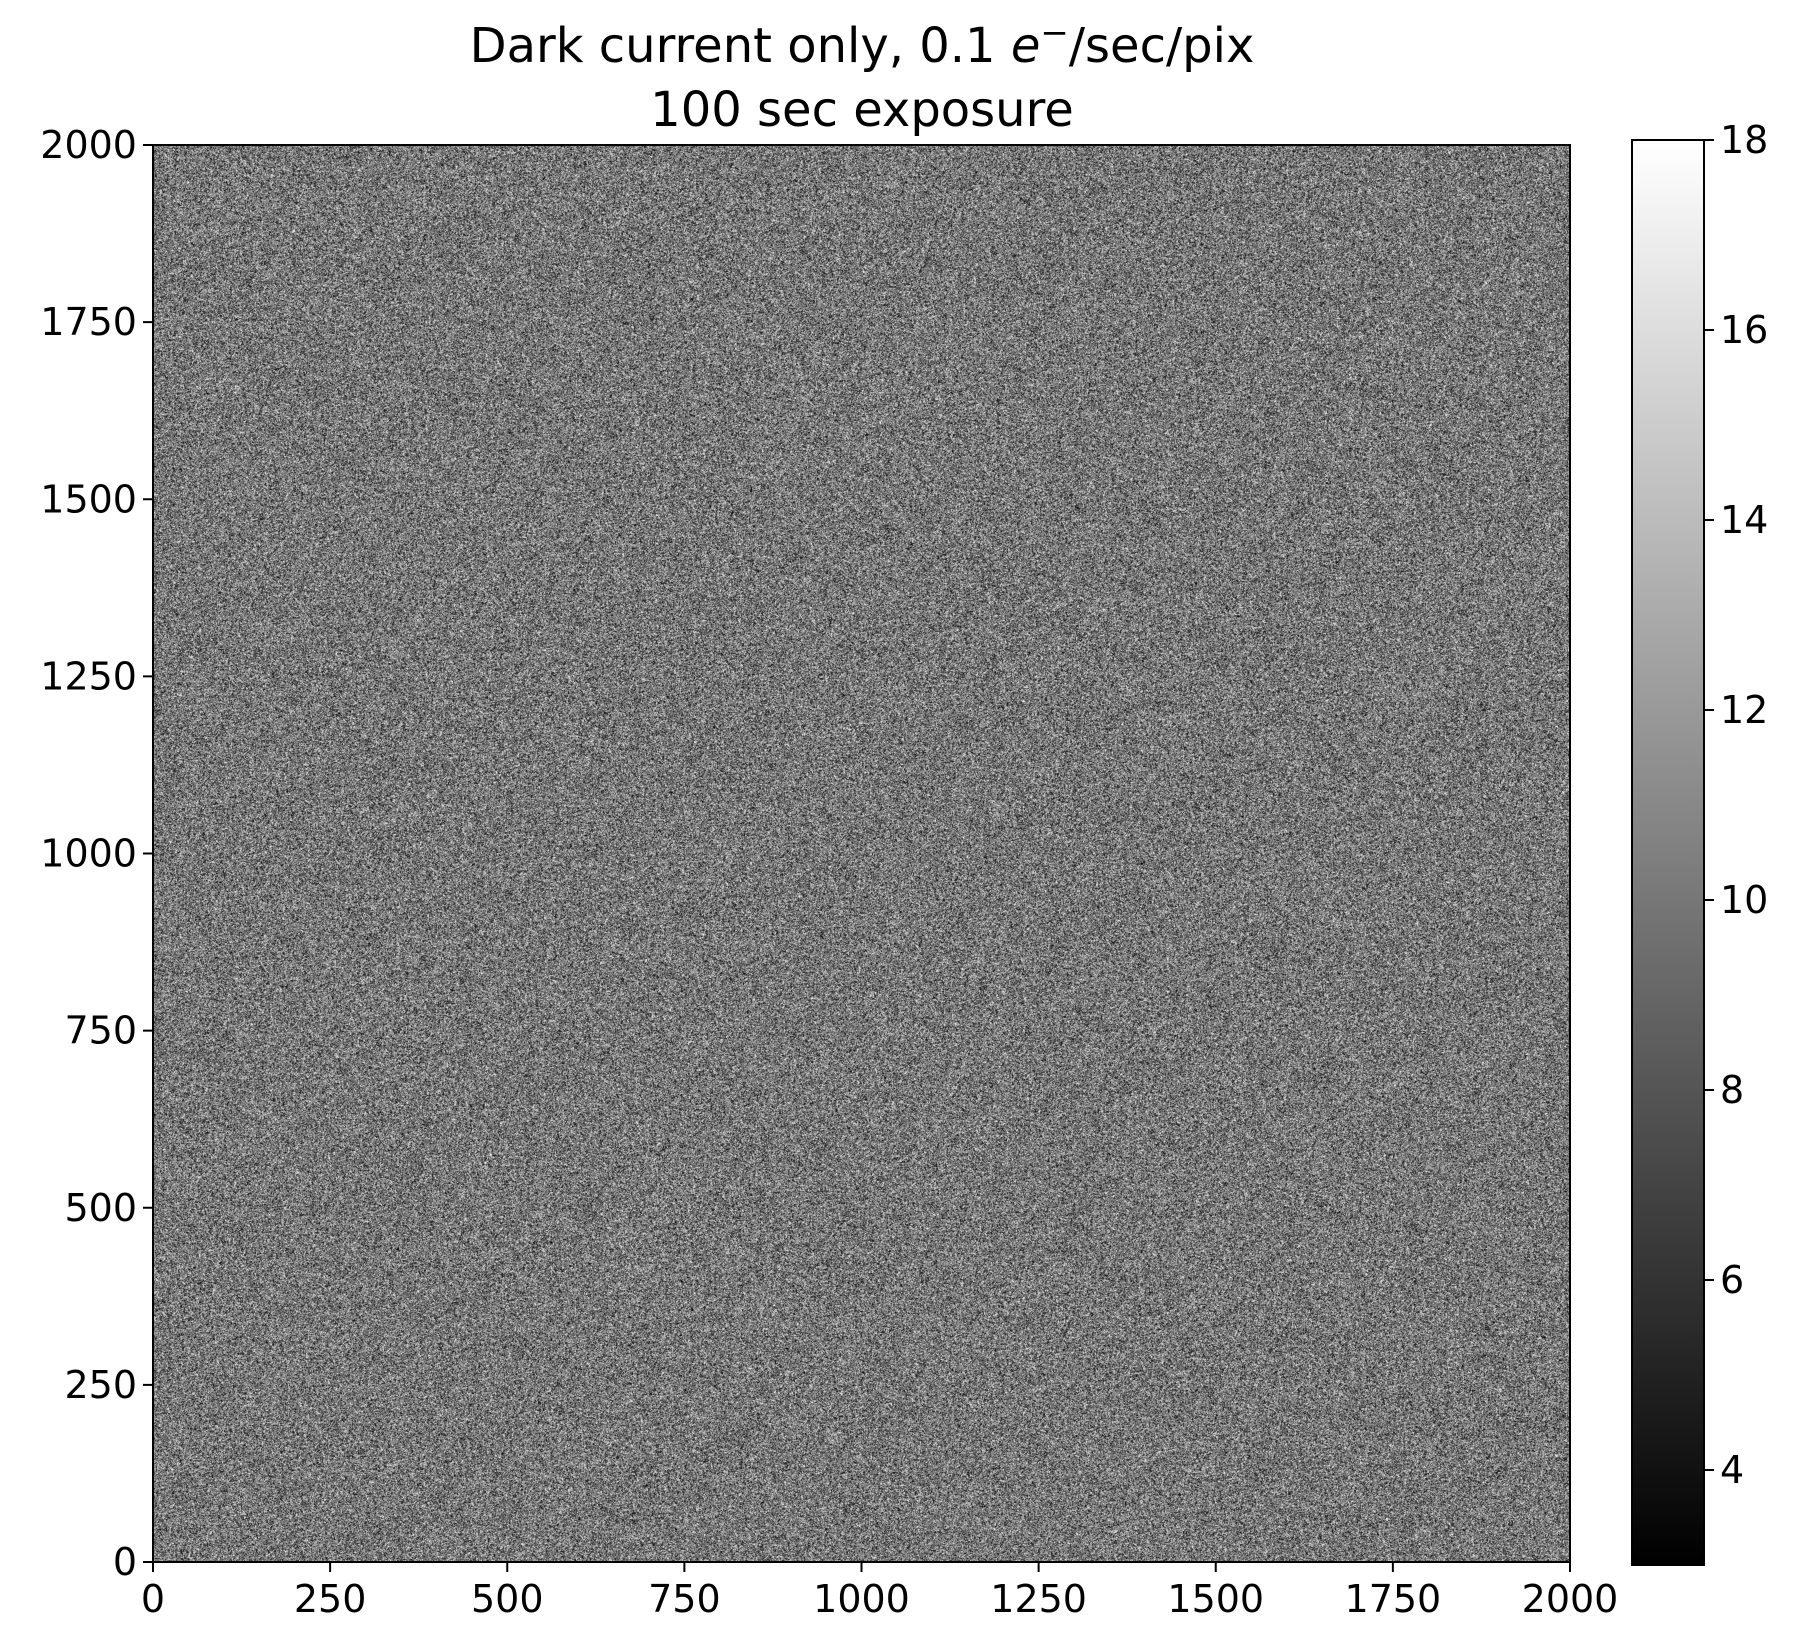 The height and width of the screenshot is (1644, 1798). What do you see at coordinates (1744, 520) in the screenshot?
I see `colorbar-tick-label: 14` at bounding box center [1744, 520].